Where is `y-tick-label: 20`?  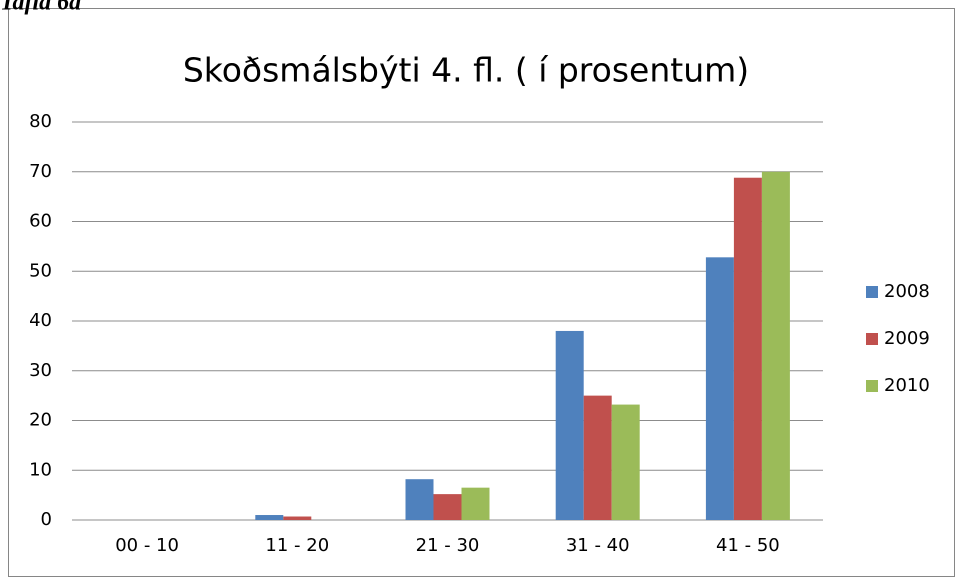 y-tick-label: 20 is located at coordinates (40, 420).